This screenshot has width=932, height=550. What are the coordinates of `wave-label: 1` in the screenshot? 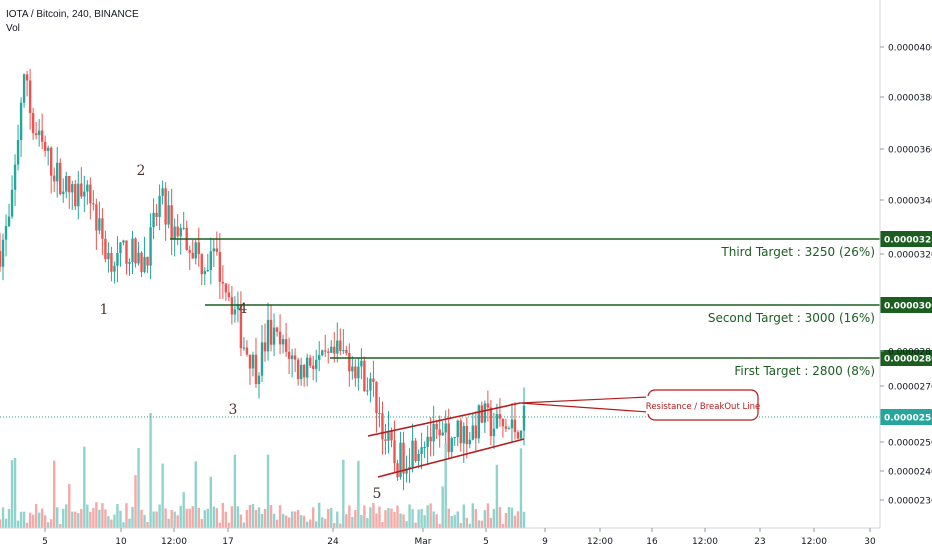 It's located at (104, 310).